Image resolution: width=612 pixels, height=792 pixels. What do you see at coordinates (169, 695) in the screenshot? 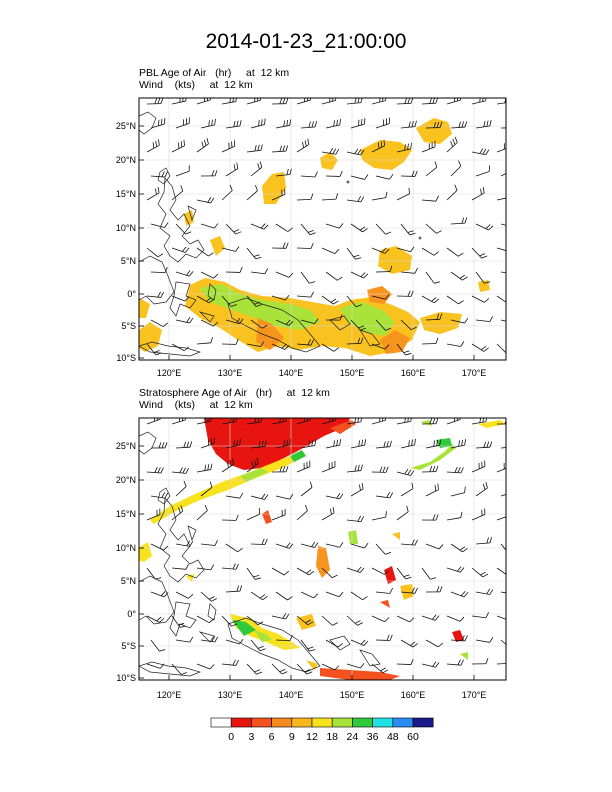
I see `strat-lon-label: 120°E` at bounding box center [169, 695].